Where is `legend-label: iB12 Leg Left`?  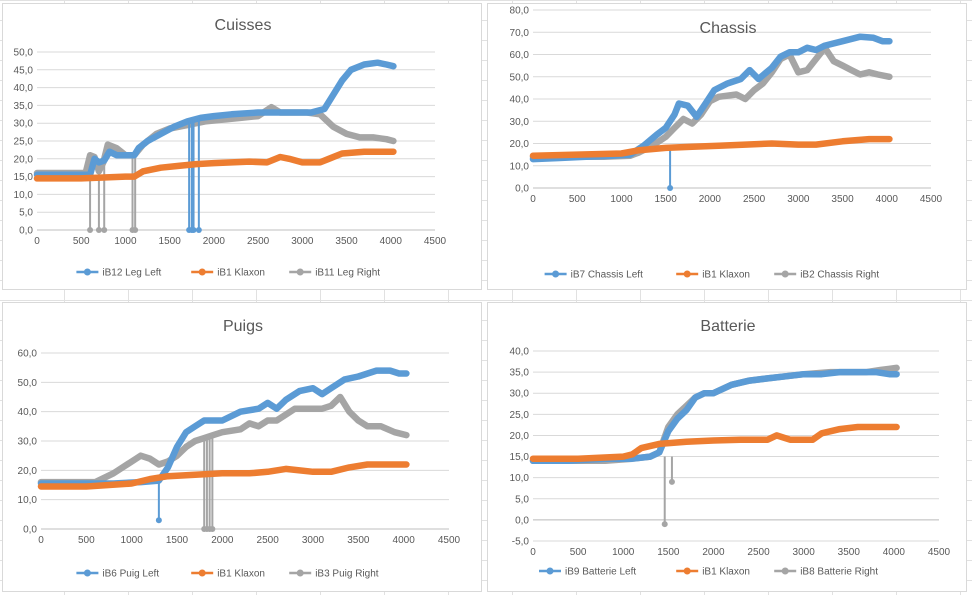
legend-label: iB12 Leg Left is located at coordinates (131, 273).